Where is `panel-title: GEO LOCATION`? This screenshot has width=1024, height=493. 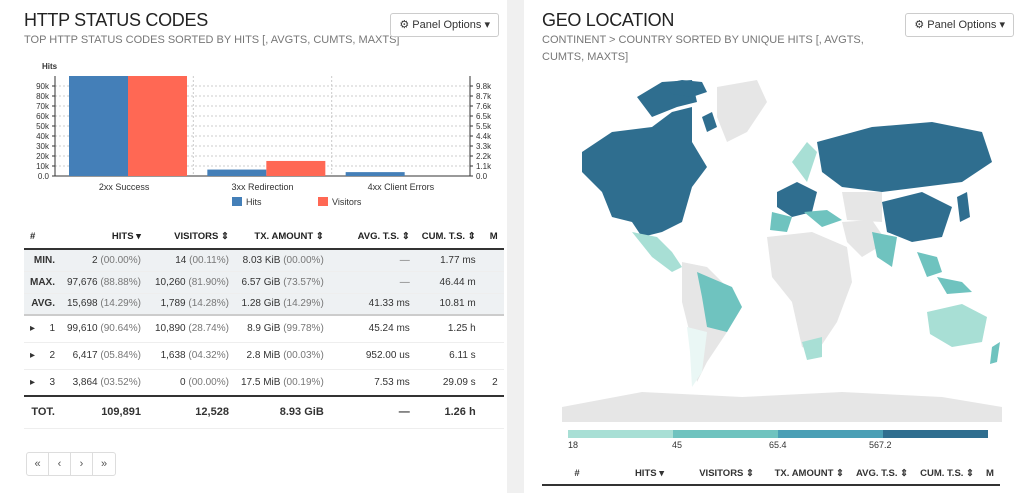 panel-title: GEO LOCATION is located at coordinates (608, 20).